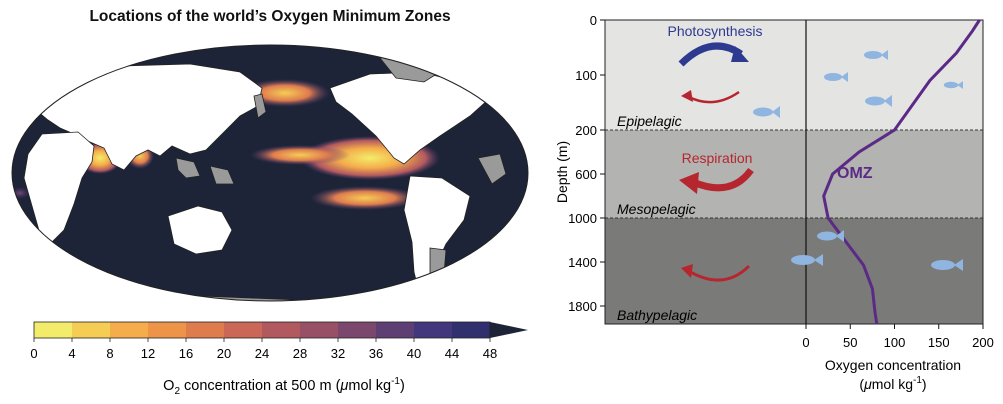  What do you see at coordinates (586, 75) in the screenshot?
I see `depth-tick-label: 100` at bounding box center [586, 75].